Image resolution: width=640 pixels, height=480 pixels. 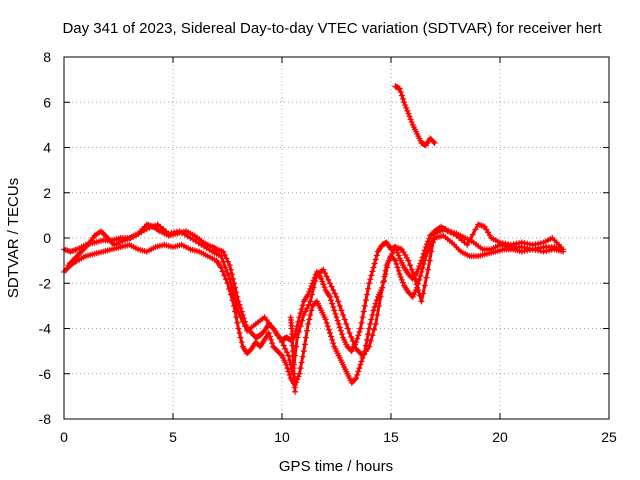 What do you see at coordinates (609, 437) in the screenshot?
I see `x-tick-label: 25` at bounding box center [609, 437].